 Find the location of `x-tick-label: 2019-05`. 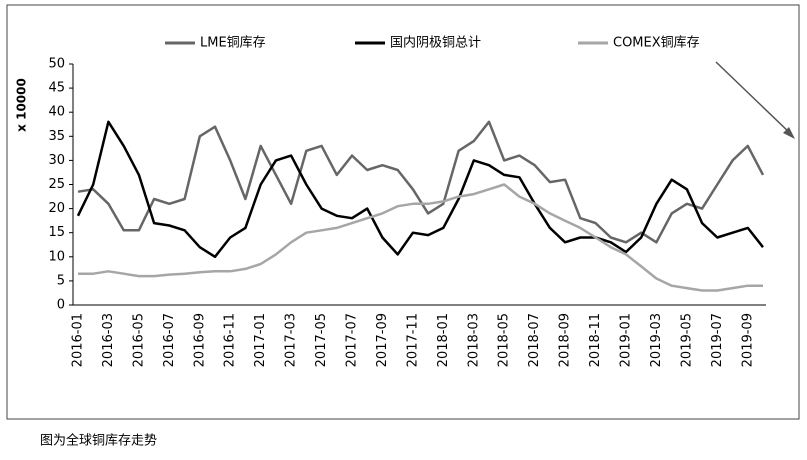

x-tick-label: 2019-05 is located at coordinates (686, 340).